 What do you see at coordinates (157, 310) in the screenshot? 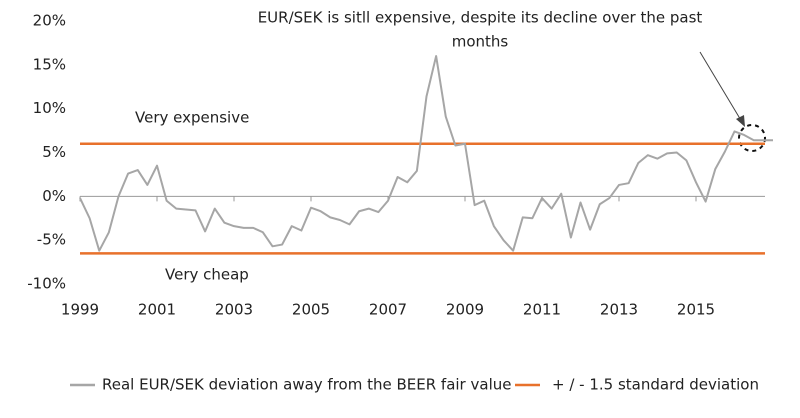
I see `x-tick-label: 2001` at bounding box center [157, 310].